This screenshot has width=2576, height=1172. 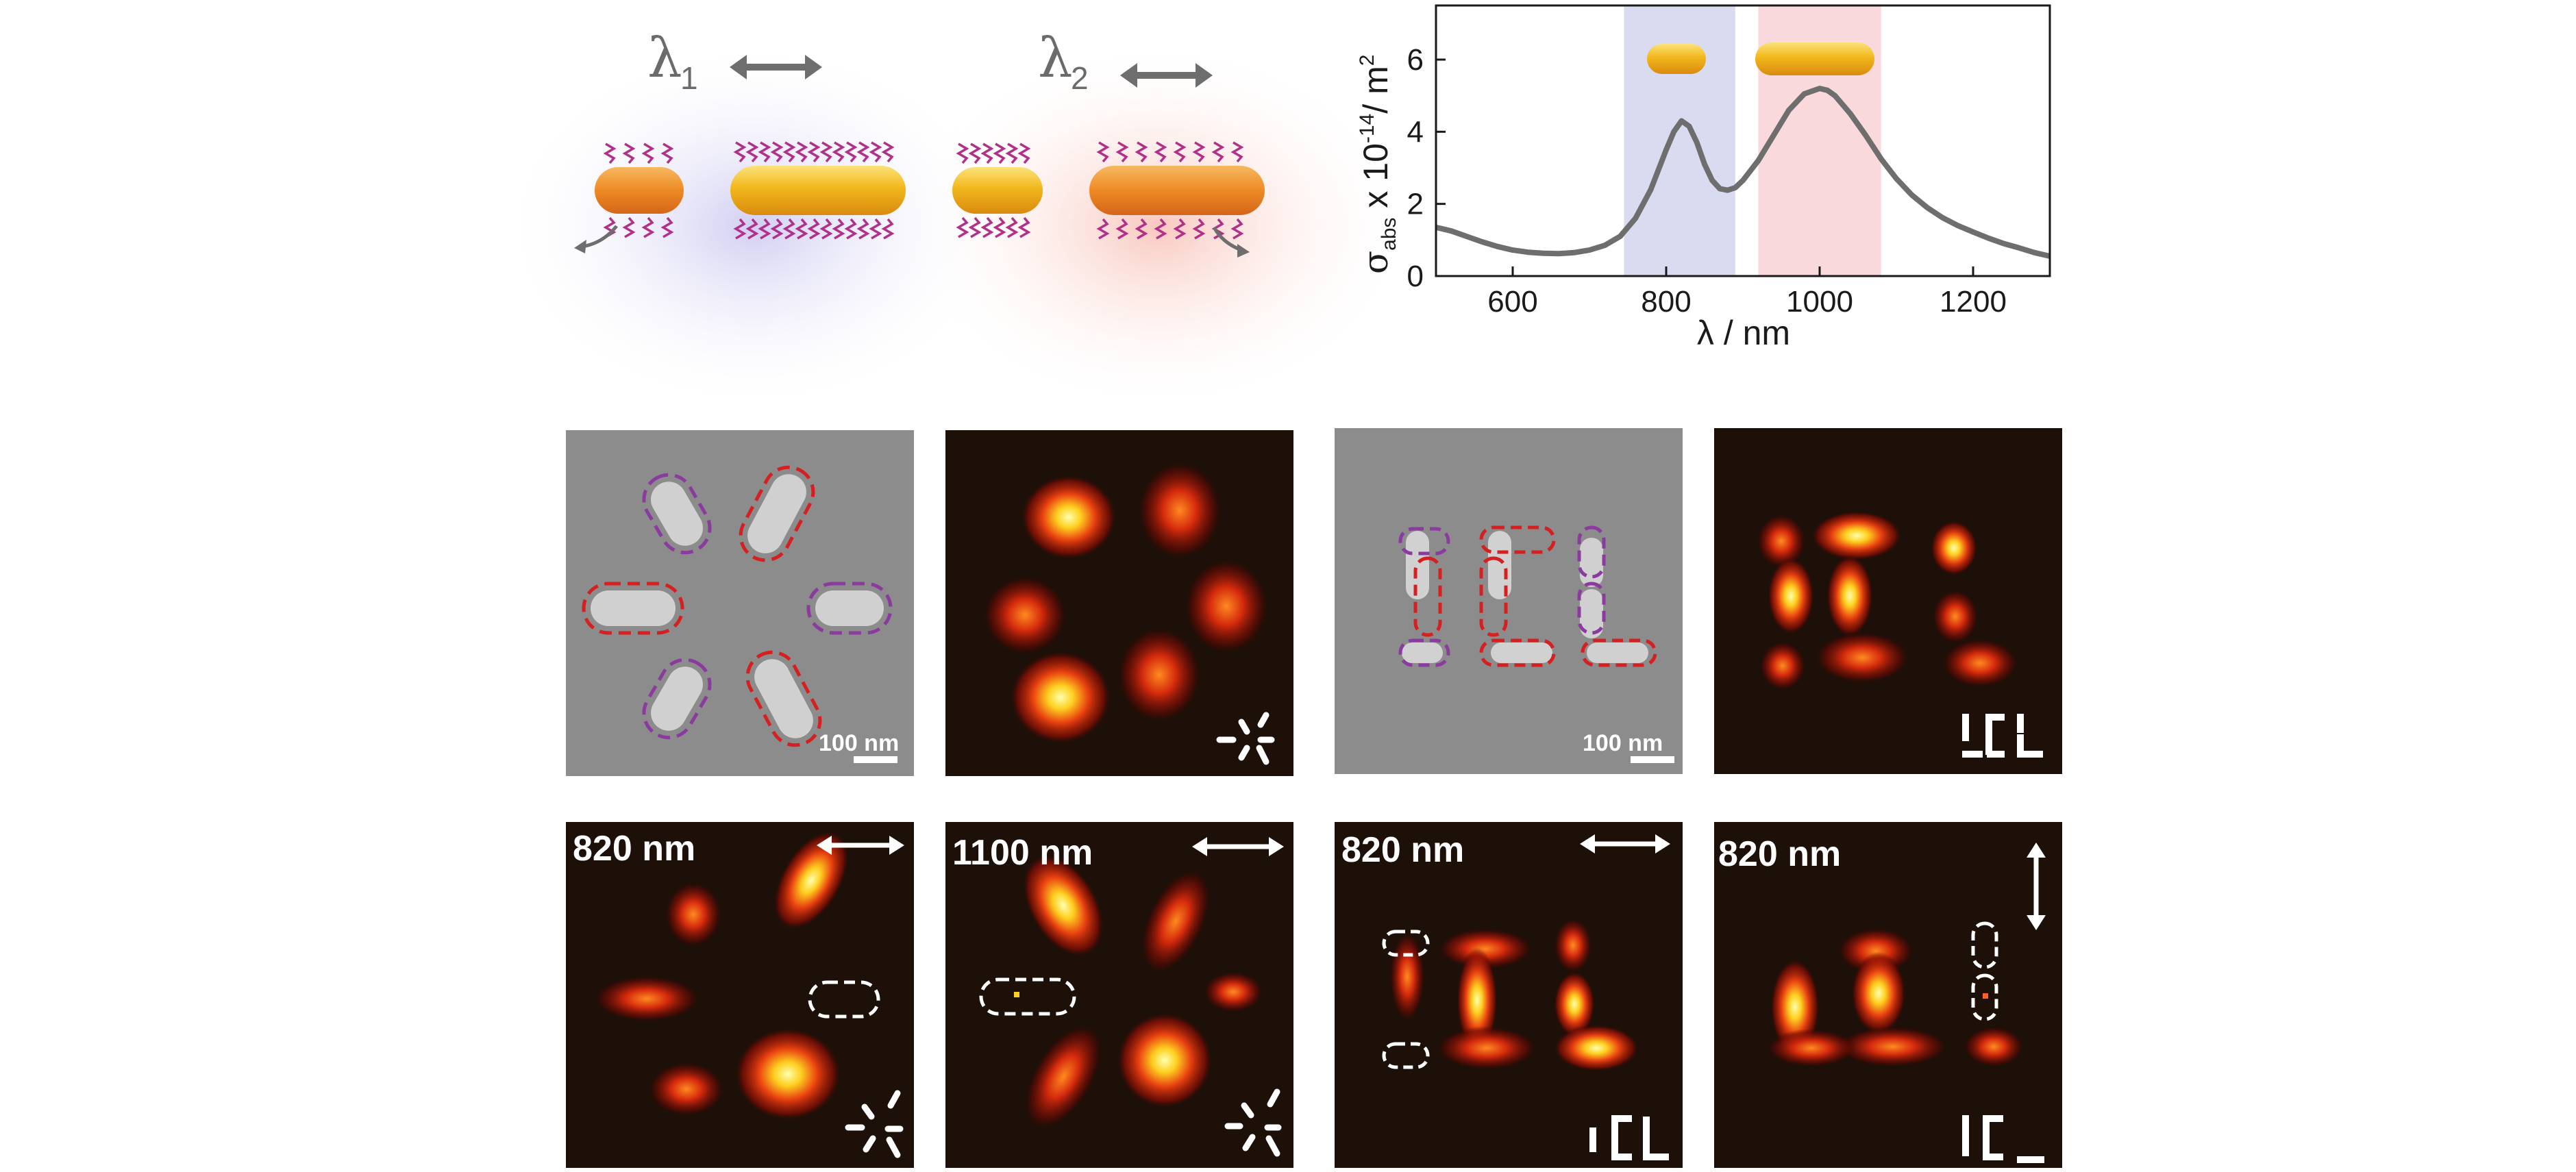 What do you see at coordinates (1666, 302) in the screenshot?
I see `x-tick-label: 800` at bounding box center [1666, 302].